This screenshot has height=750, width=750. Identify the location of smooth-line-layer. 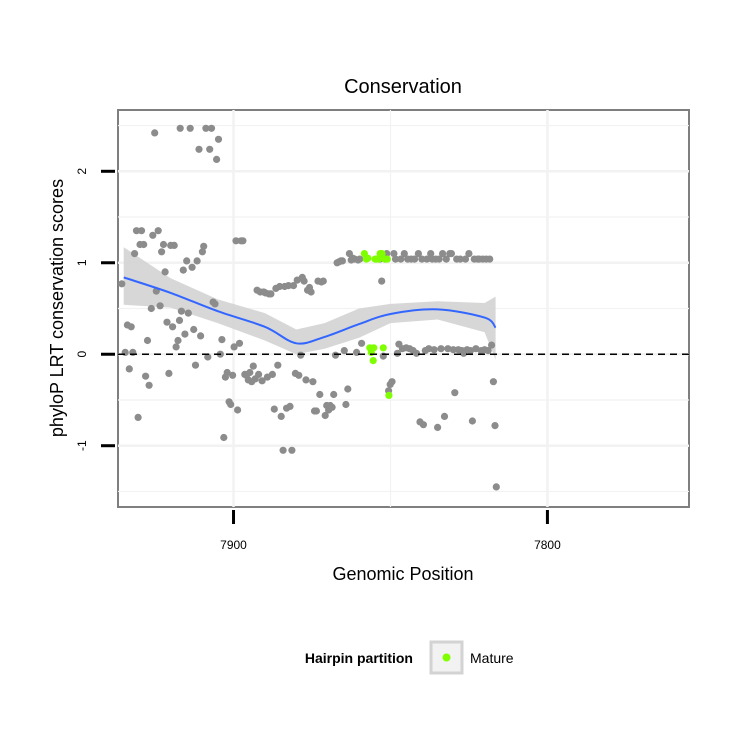
(310, 310).